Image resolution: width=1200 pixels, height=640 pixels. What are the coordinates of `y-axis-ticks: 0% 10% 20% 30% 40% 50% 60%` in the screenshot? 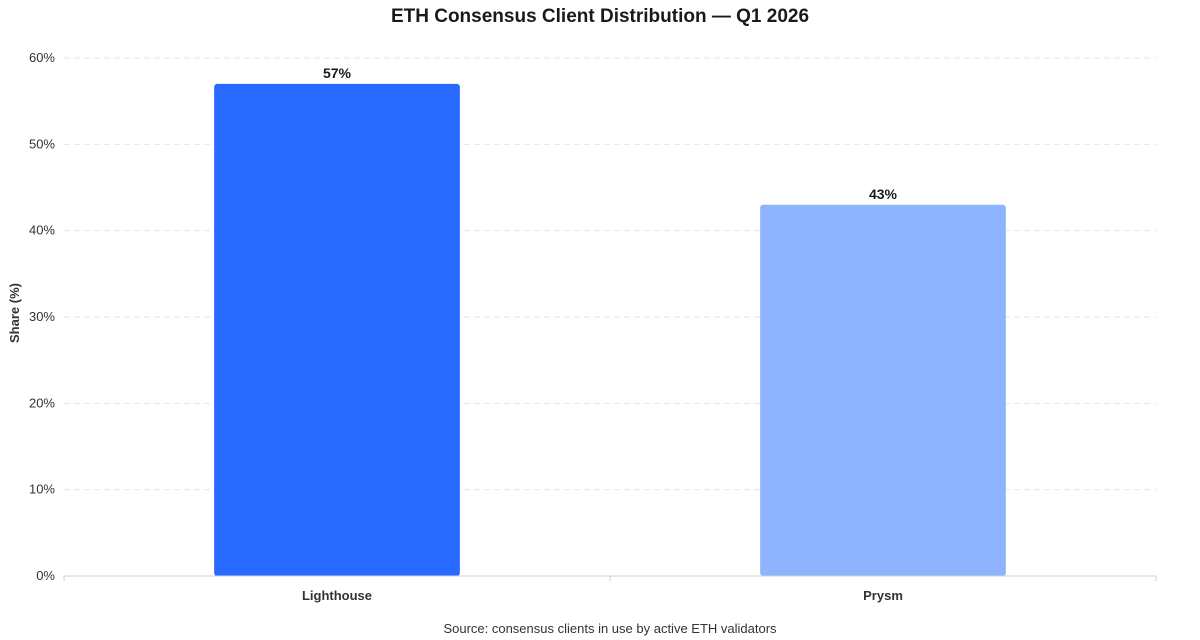 It's located at (42, 316).